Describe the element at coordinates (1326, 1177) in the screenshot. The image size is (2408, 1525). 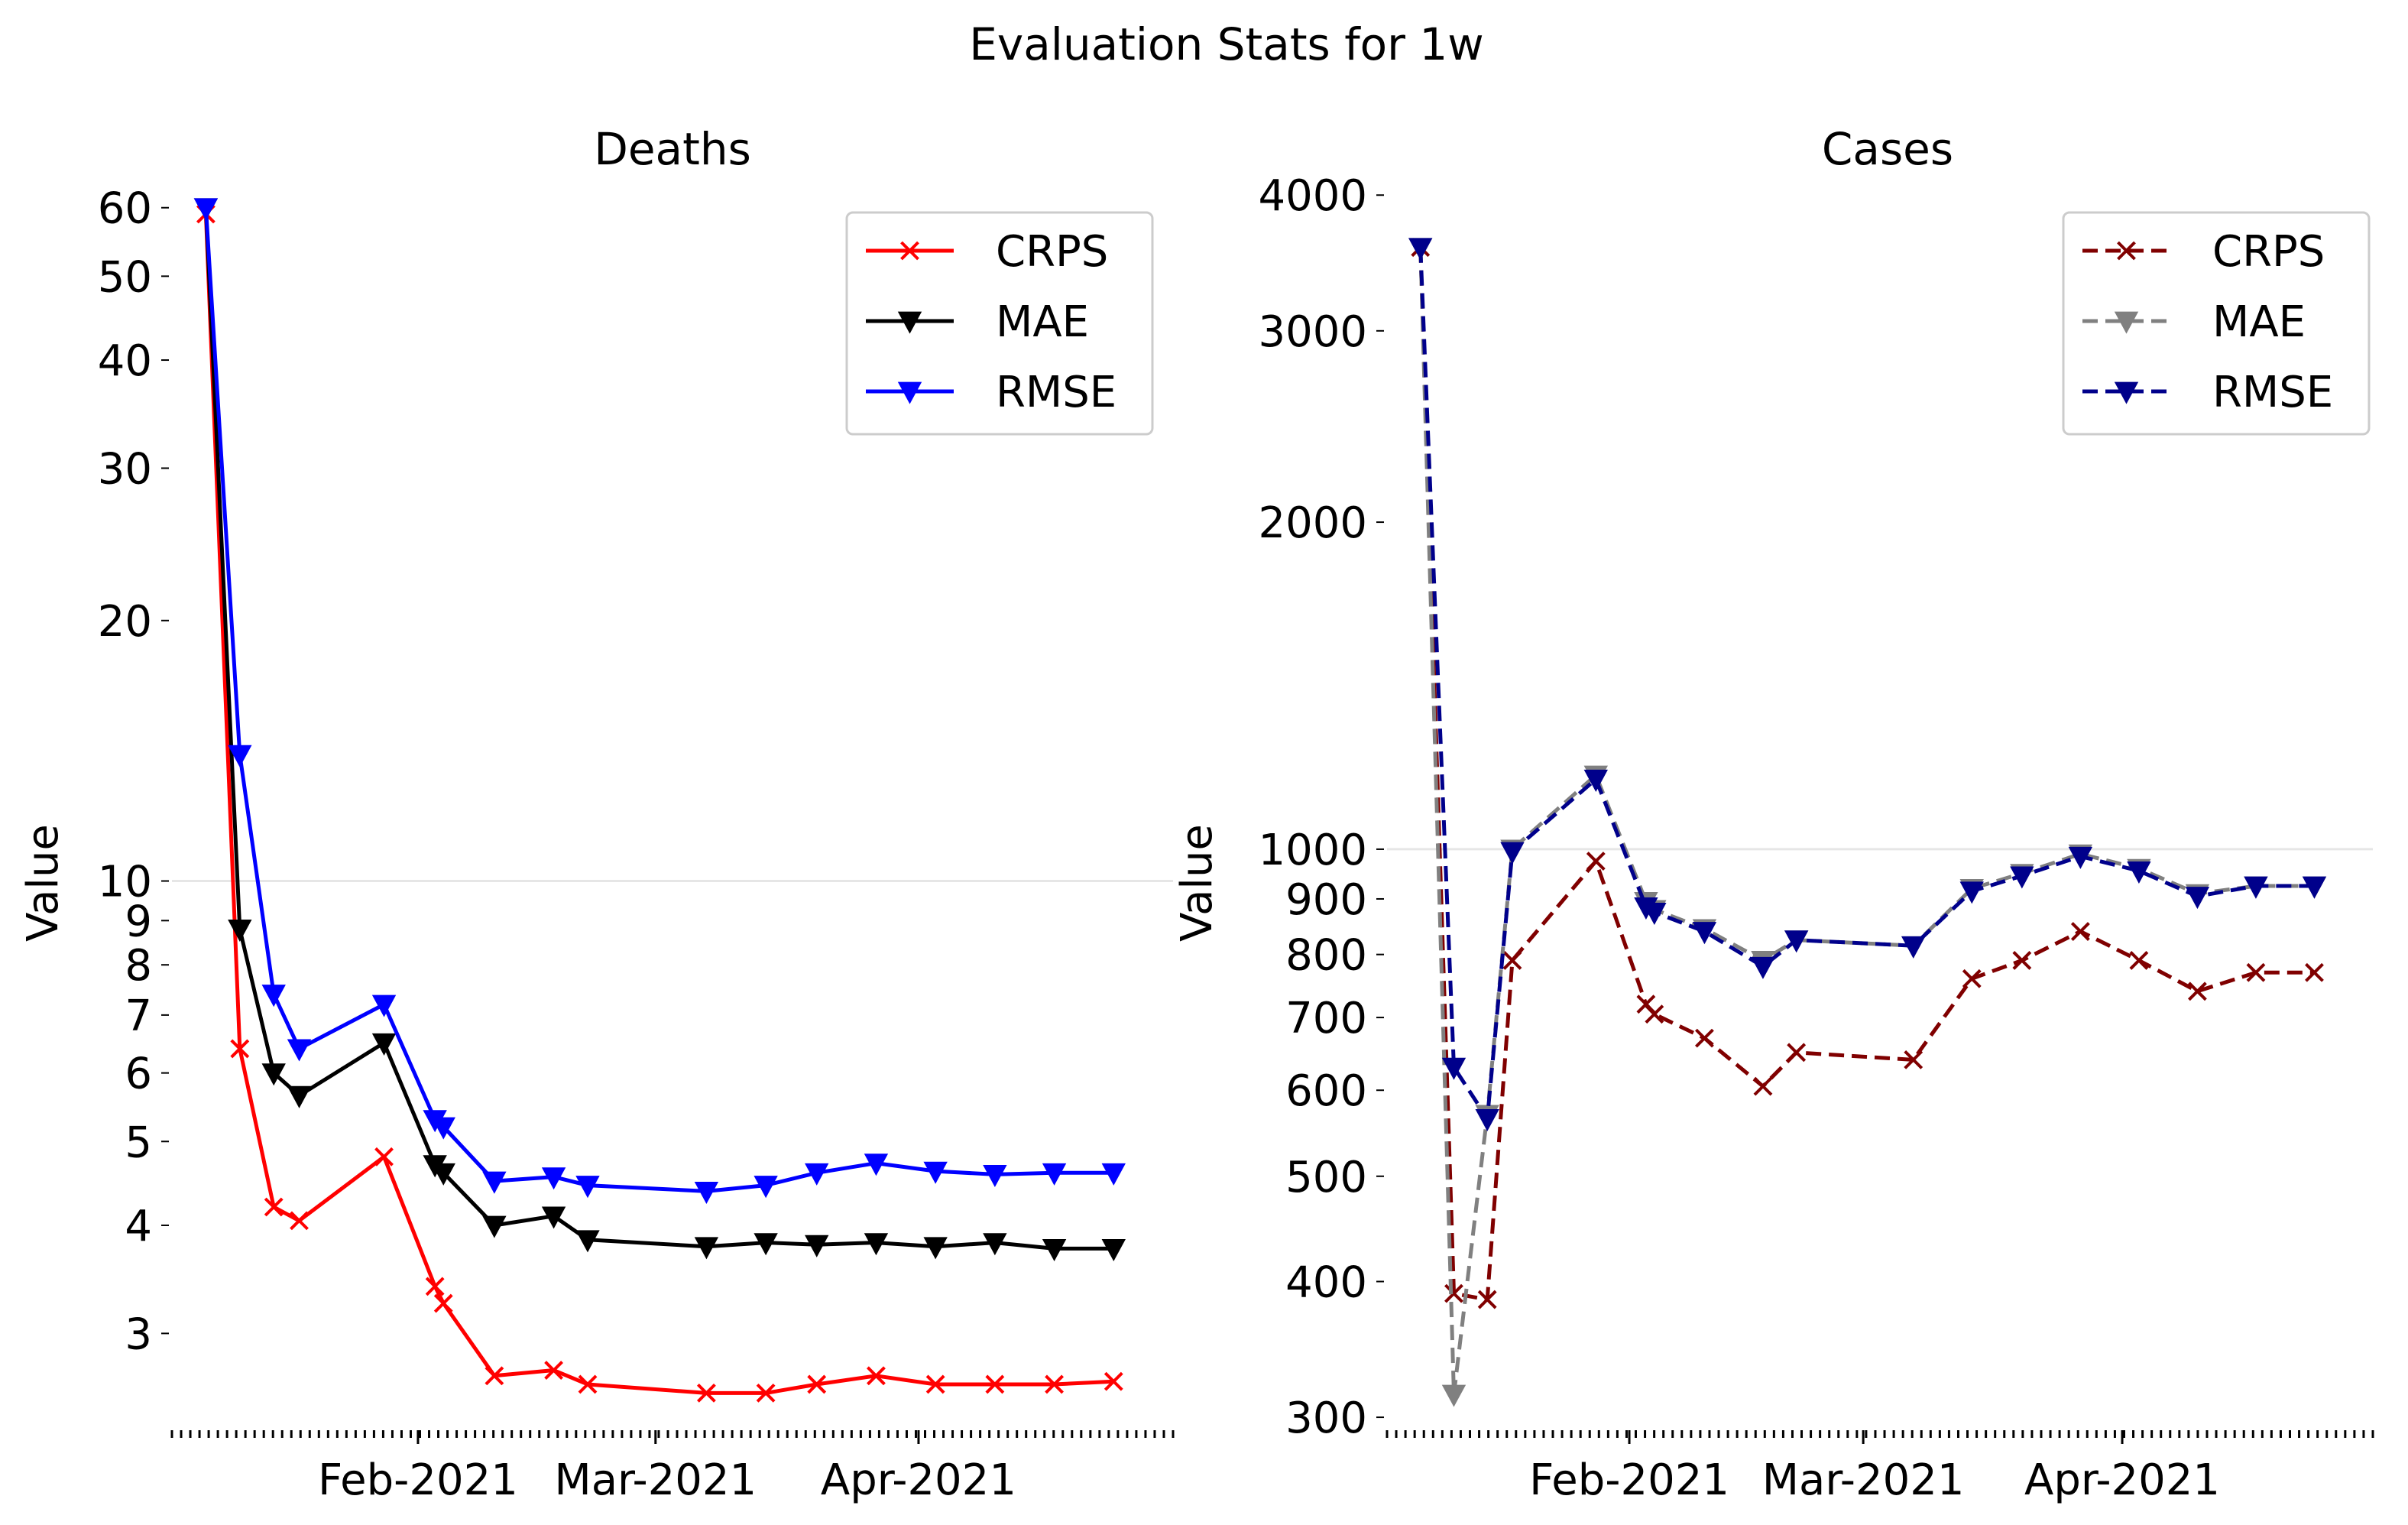
I see `cases-y-tick-label: 500` at that location.